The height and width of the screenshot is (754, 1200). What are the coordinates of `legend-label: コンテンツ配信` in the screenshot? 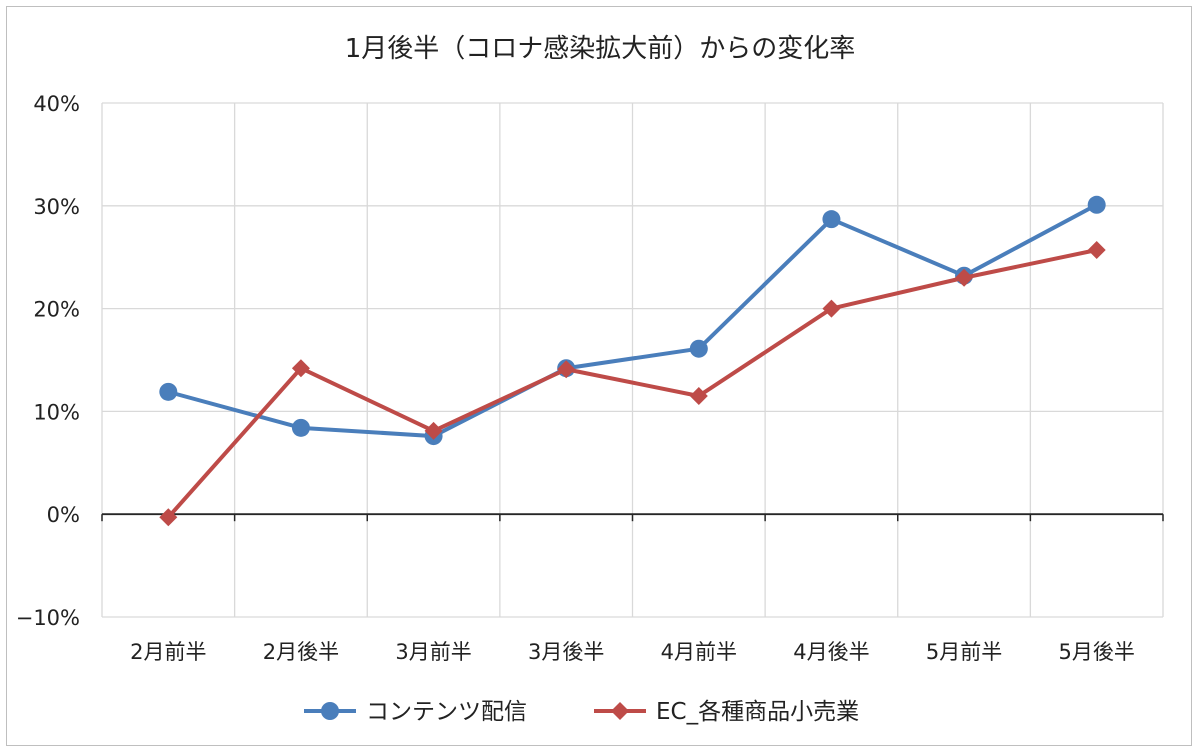 It's located at (446, 712).